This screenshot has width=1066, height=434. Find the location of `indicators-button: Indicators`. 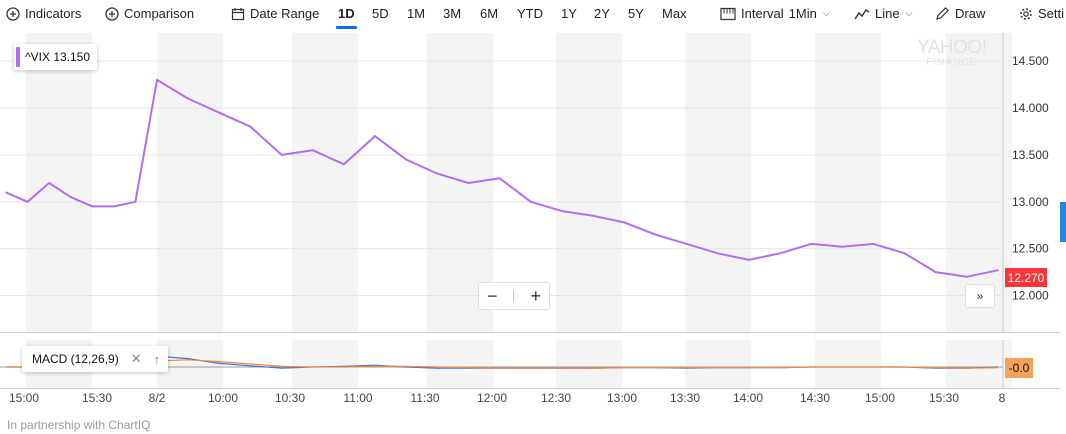

indicators-button: Indicators is located at coordinates (43, 13).